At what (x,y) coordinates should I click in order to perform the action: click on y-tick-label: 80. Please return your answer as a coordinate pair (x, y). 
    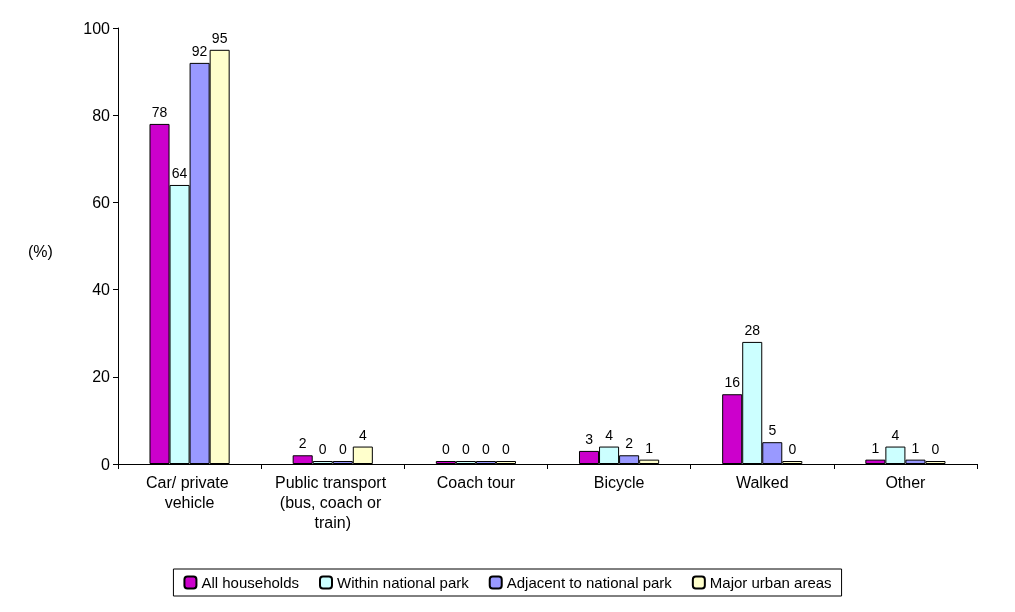
    Looking at the image, I should click on (101, 115).